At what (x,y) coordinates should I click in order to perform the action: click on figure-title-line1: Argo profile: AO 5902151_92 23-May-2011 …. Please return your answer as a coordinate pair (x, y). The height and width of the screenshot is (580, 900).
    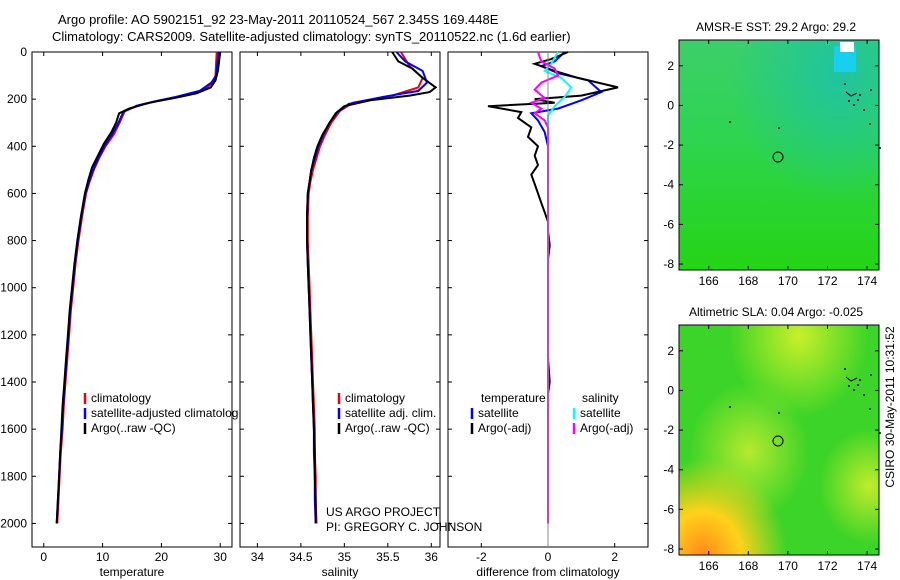
    Looking at the image, I should click on (278, 19).